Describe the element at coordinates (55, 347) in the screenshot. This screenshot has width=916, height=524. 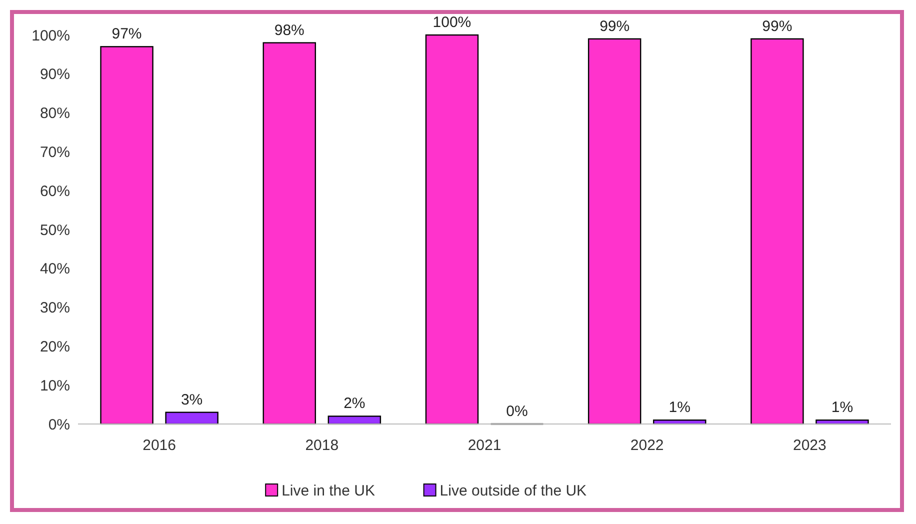
I see `y-tick-label: 20%` at that location.